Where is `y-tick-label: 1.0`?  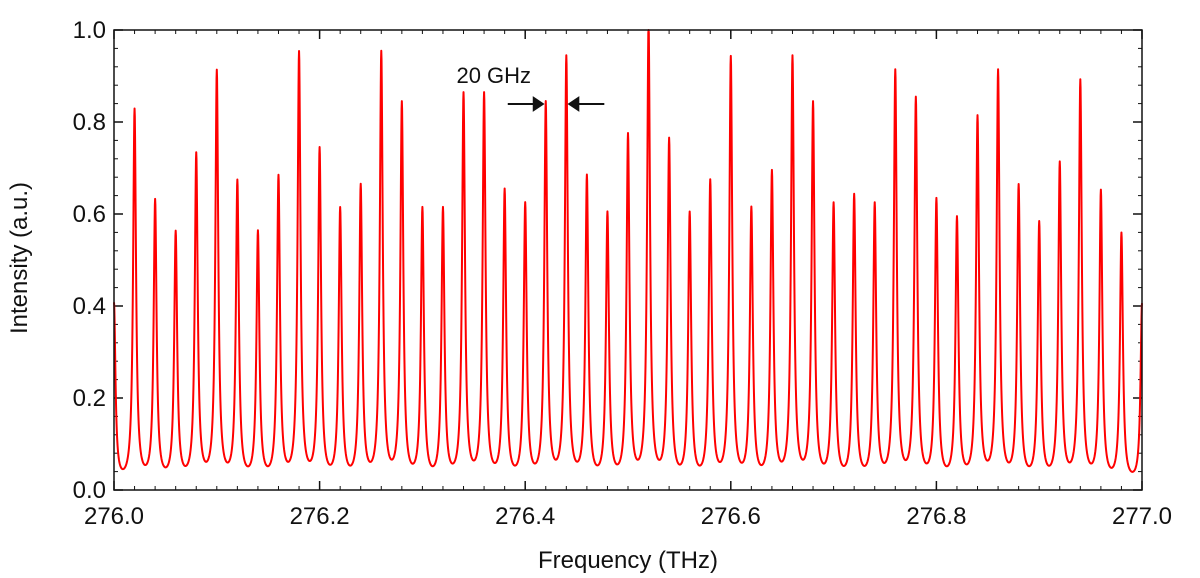 y-tick-label: 1.0 is located at coordinates (89, 30).